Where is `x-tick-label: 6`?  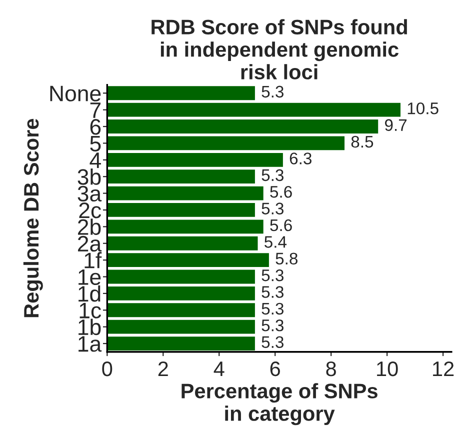 x-tick-label: 6 is located at coordinates (275, 368).